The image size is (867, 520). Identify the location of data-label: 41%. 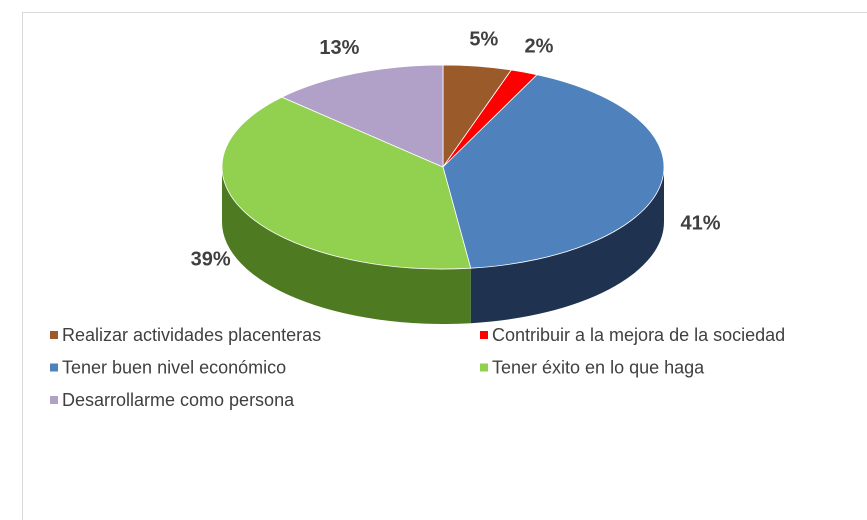
(701, 224).